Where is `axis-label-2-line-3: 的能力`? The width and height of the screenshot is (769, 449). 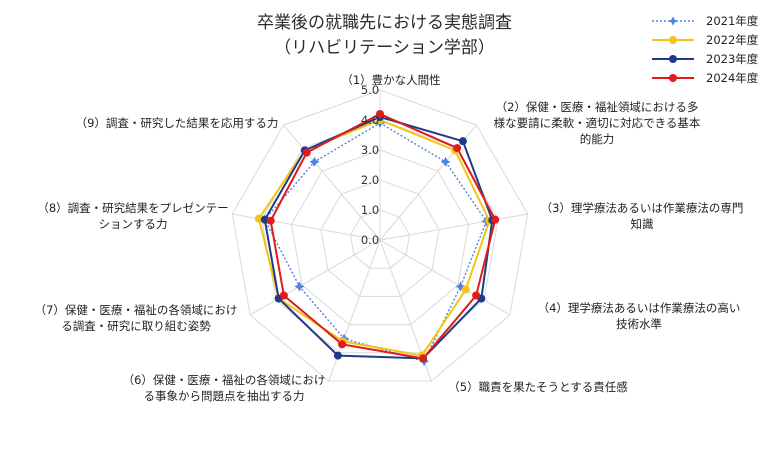
axis-label-2-line-3: 的能力 is located at coordinates (597, 139).